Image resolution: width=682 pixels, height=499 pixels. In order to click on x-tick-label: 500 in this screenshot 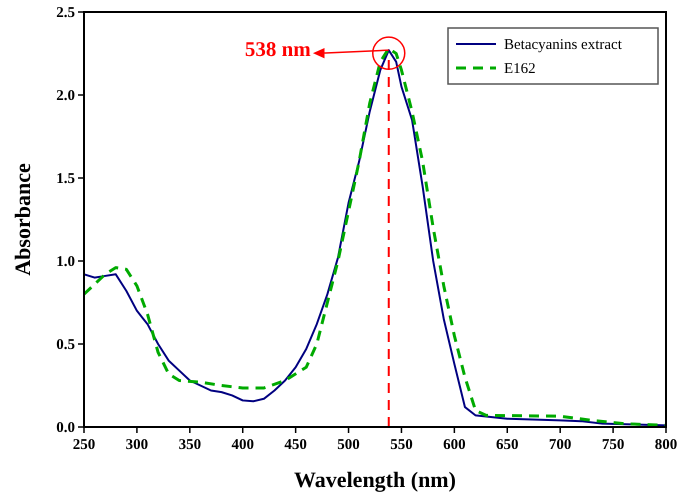, I will do `click(348, 445)`.